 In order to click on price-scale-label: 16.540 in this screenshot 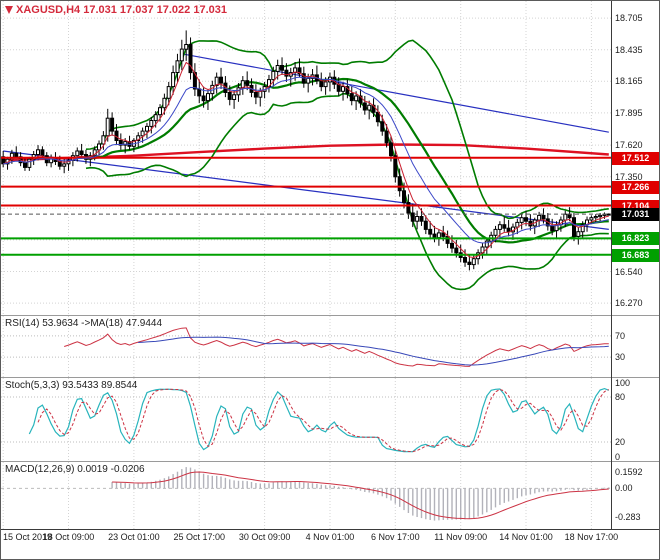, I will do `click(629, 272)`.